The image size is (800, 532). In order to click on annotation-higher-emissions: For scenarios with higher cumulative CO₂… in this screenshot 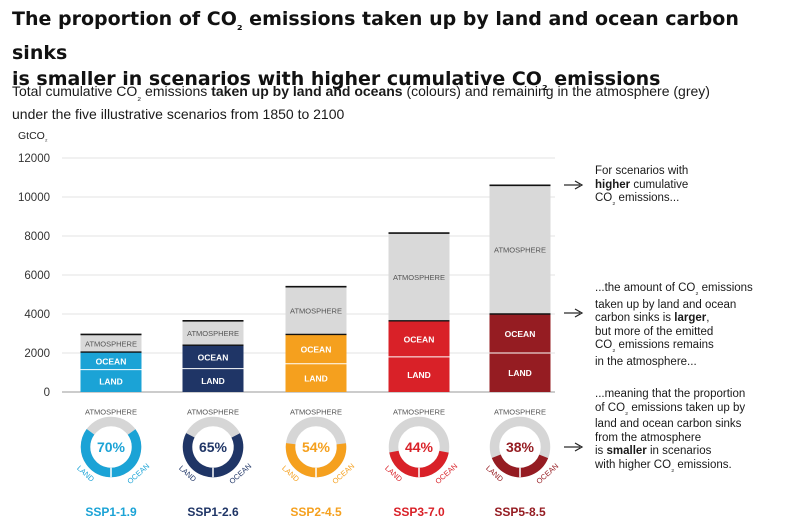, I will do `click(642, 186)`.